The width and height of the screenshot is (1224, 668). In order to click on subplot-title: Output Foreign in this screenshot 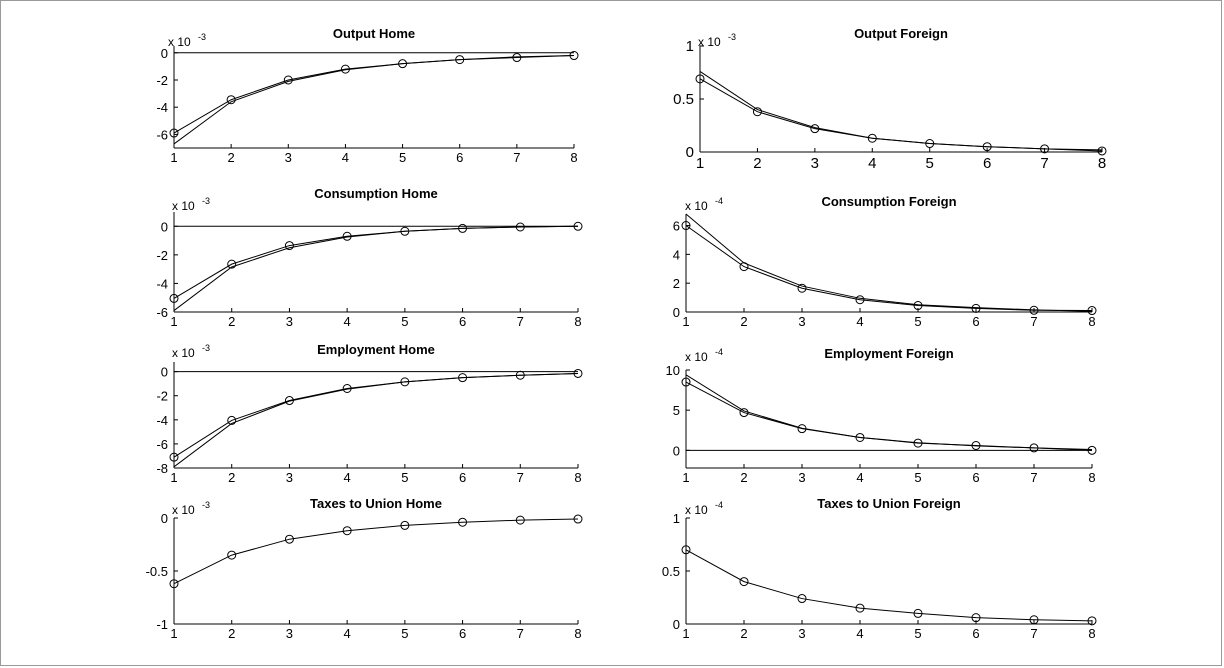, I will do `click(901, 33)`.